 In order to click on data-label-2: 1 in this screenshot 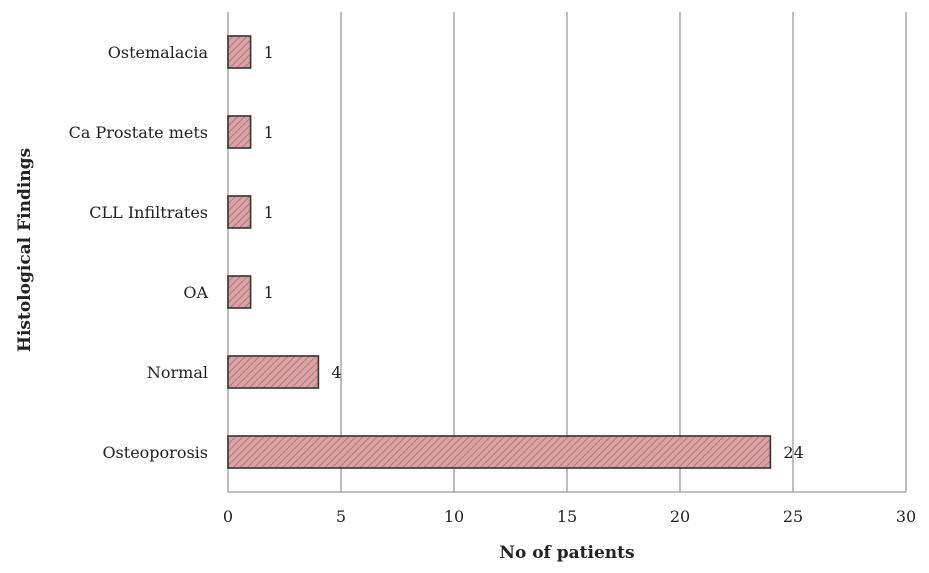, I will do `click(269, 212)`.